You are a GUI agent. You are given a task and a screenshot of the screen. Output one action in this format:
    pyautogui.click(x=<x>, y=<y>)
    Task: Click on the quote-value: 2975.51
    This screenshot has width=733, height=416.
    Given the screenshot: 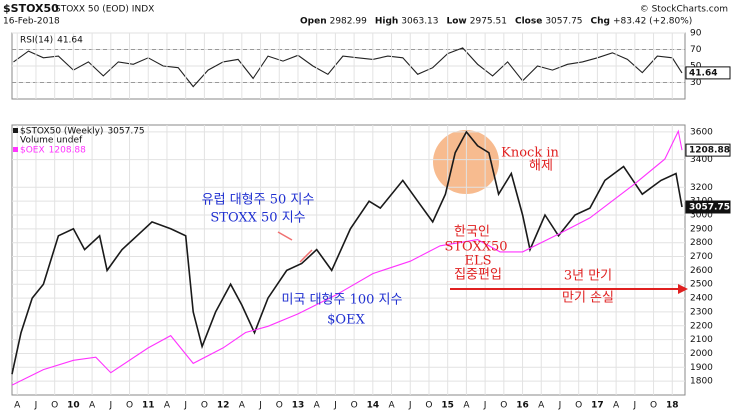 What is the action you would take?
    pyautogui.click(x=488, y=22)
    